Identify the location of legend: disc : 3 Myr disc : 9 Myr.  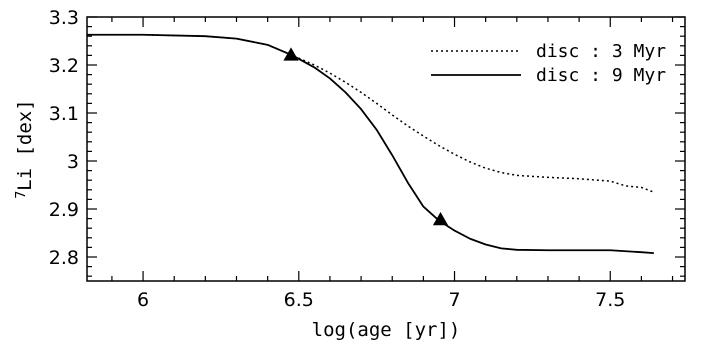
(548, 63).